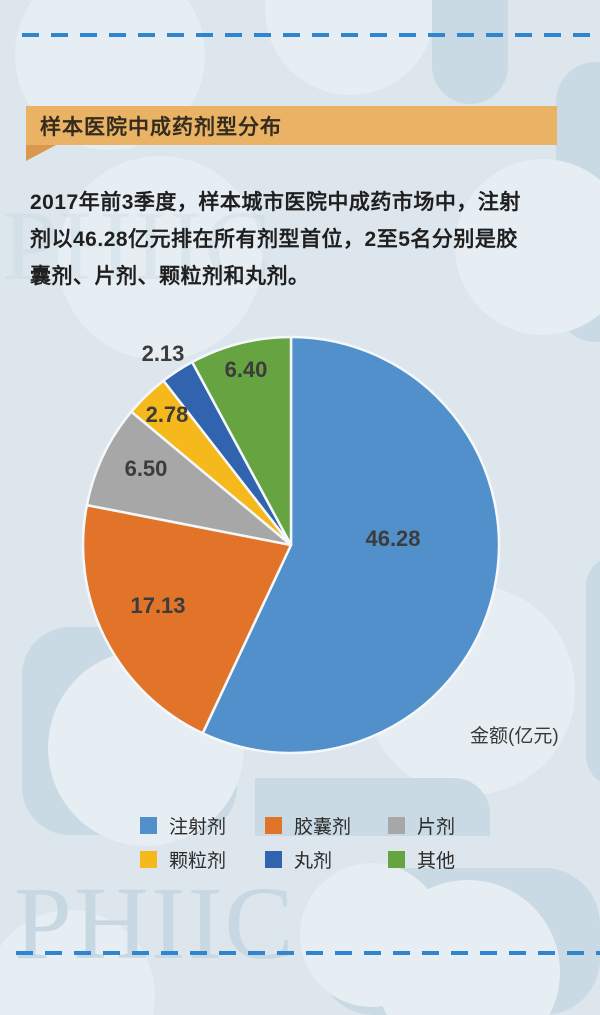  What do you see at coordinates (308, 953) in the screenshot?
I see `bottom-dashed-divider` at bounding box center [308, 953].